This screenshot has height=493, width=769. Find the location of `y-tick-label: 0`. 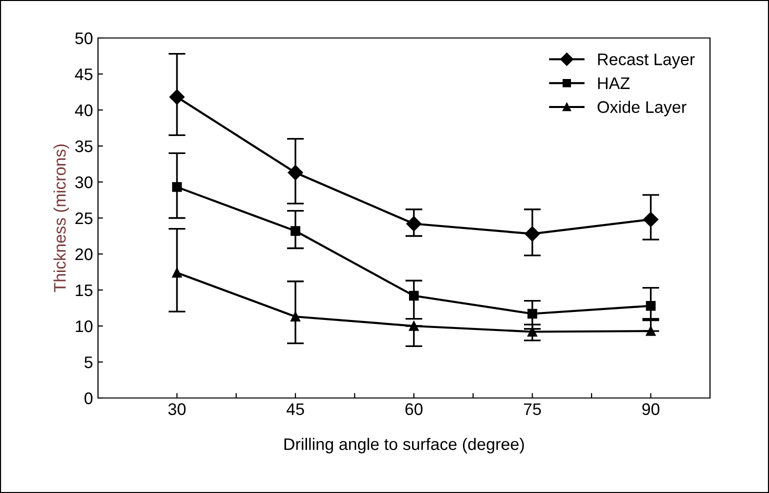

y-tick-label: 0 is located at coordinates (88, 398).